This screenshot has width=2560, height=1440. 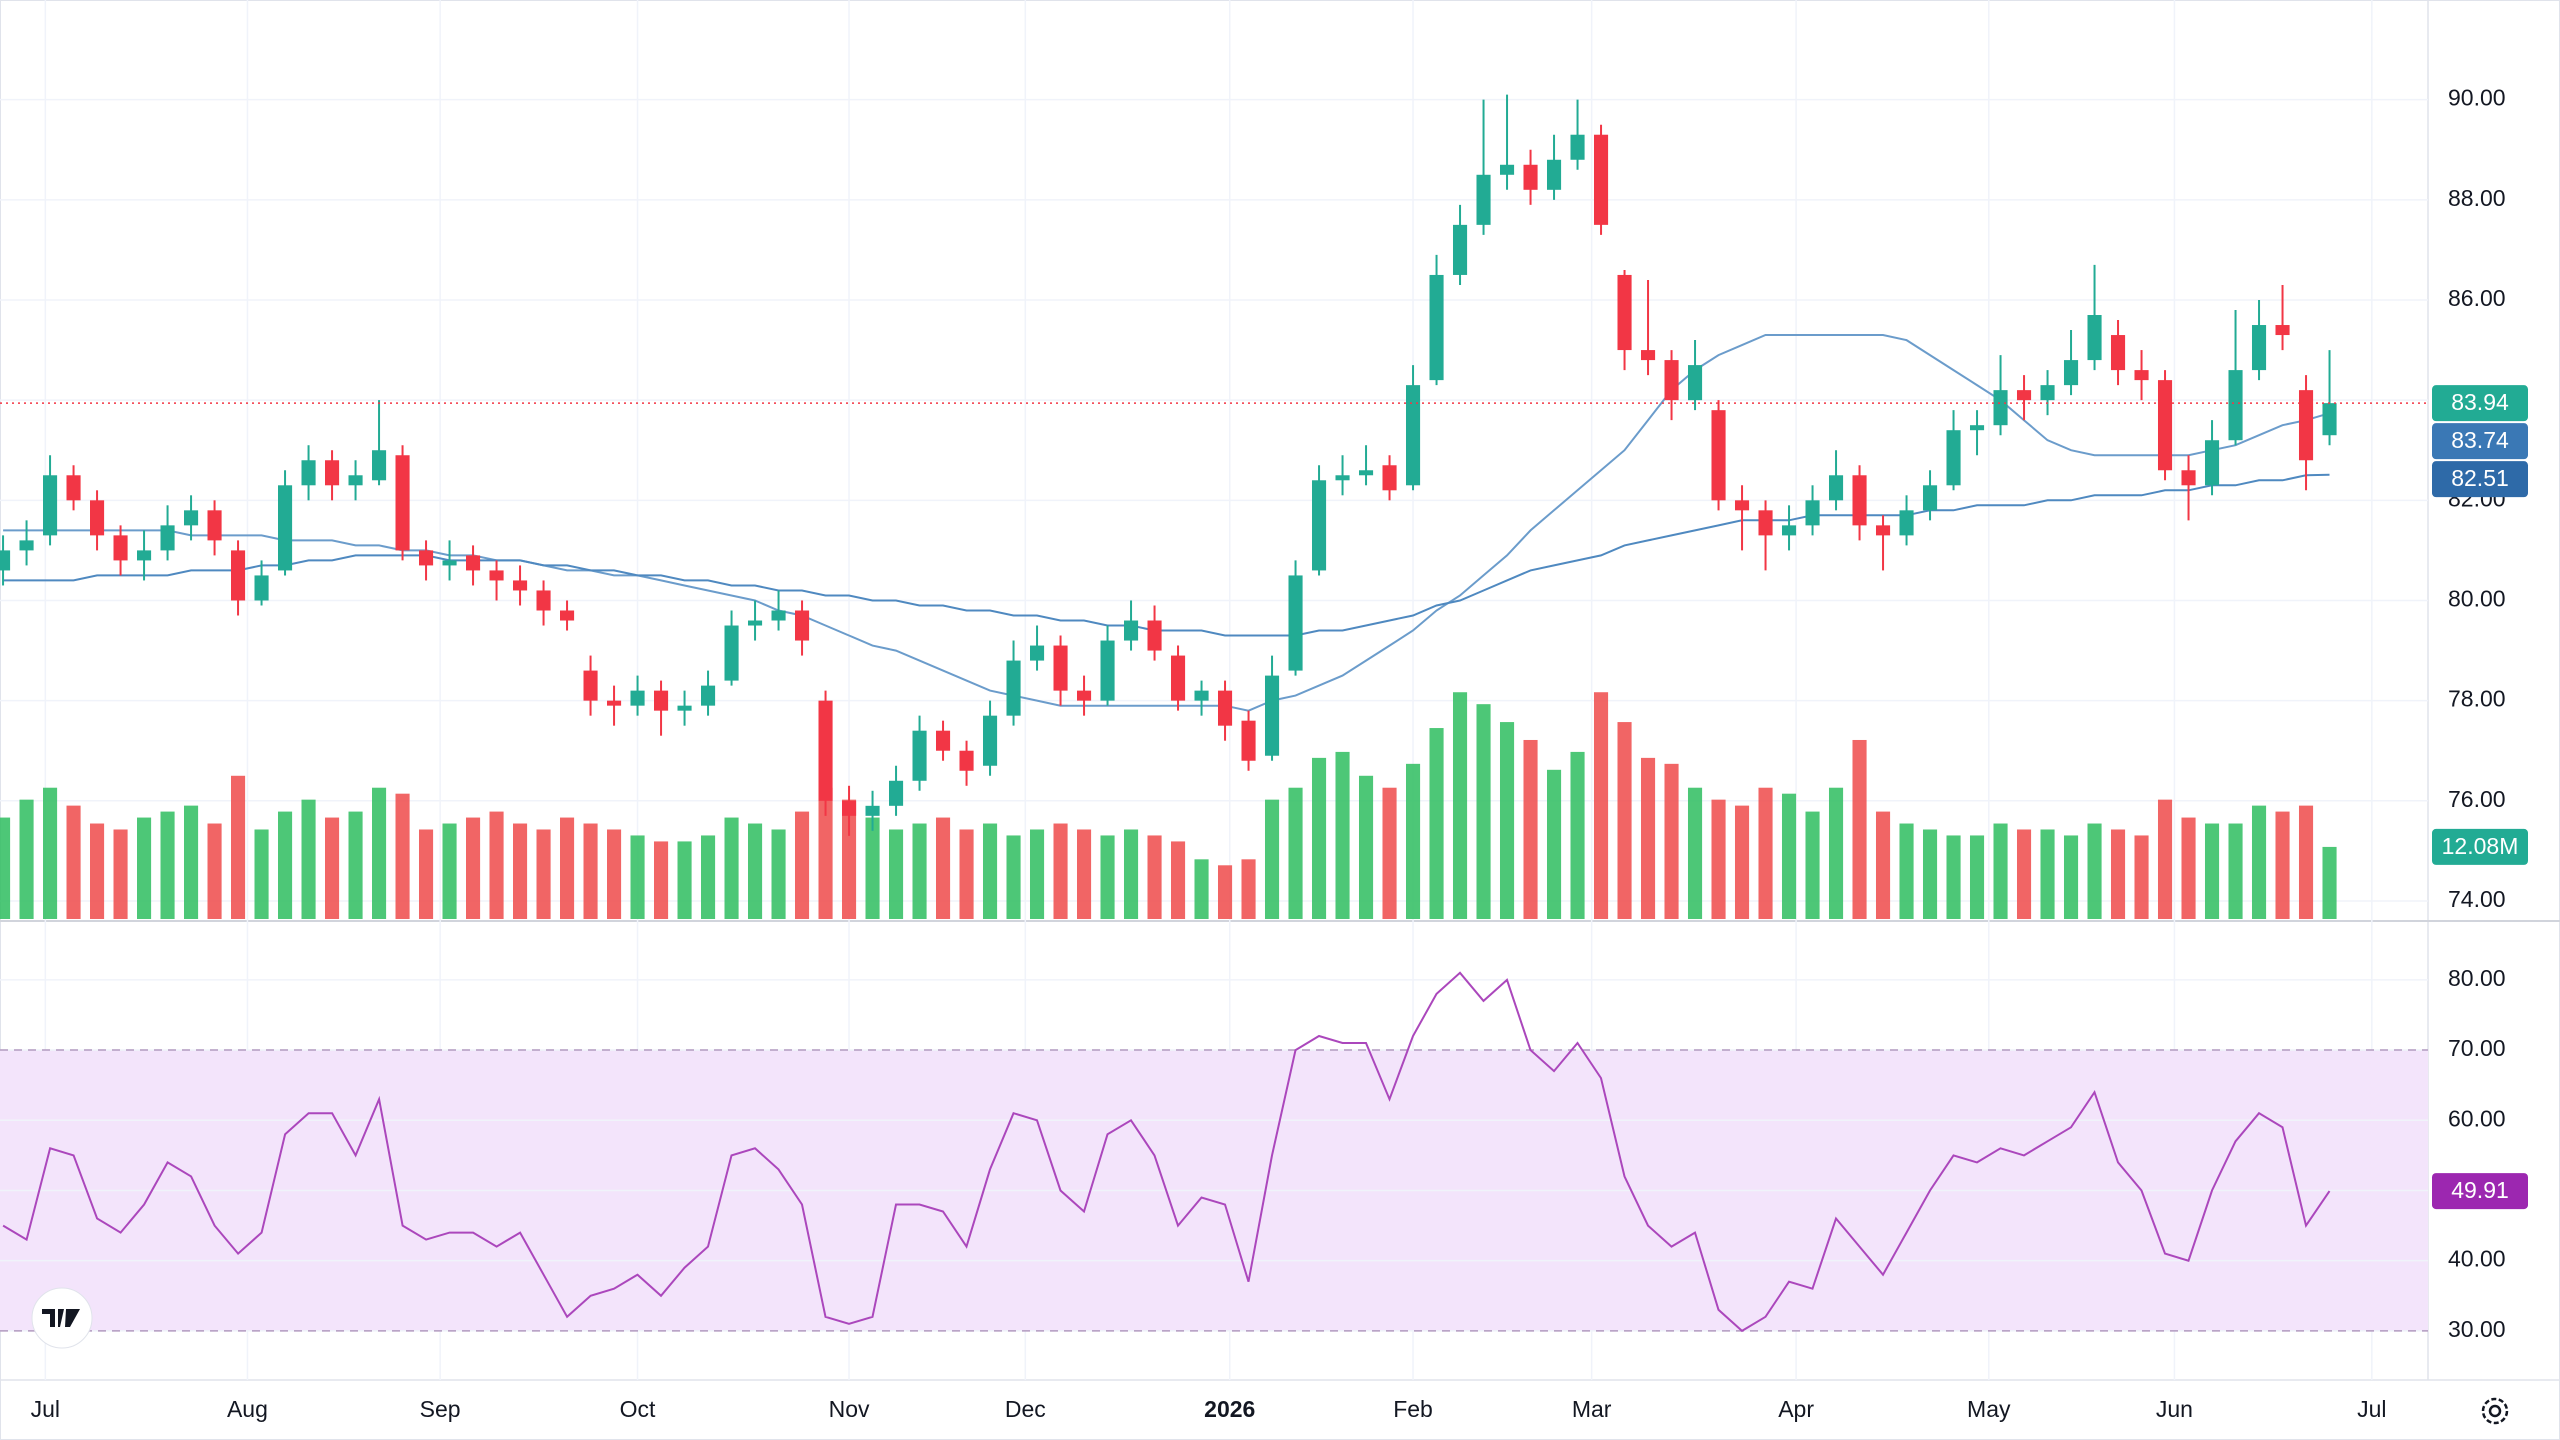 I want to click on y-tick-label: 76.00, so click(x=2477, y=799).